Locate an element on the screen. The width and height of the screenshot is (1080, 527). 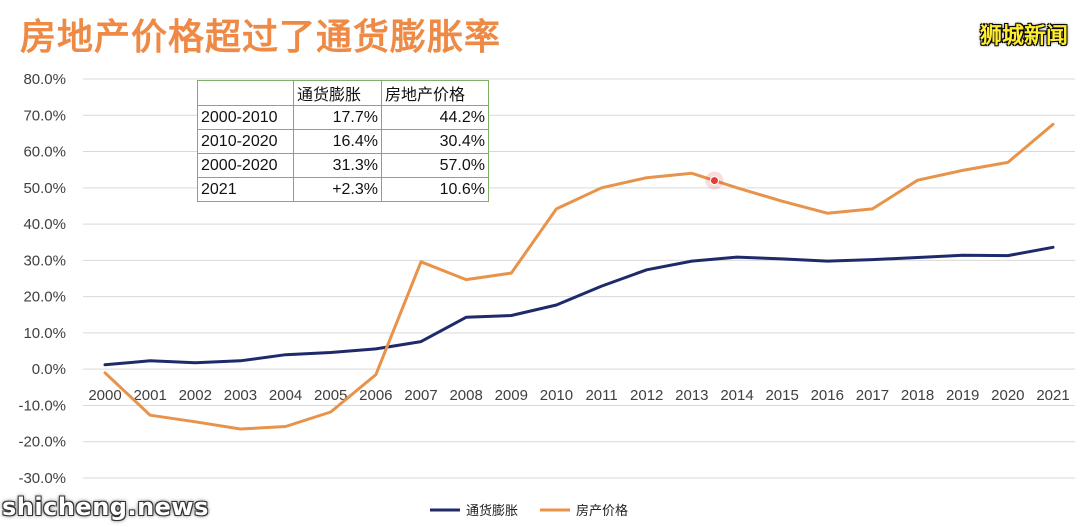
table-cell-inflation: 31.3% is located at coordinates (337, 165).